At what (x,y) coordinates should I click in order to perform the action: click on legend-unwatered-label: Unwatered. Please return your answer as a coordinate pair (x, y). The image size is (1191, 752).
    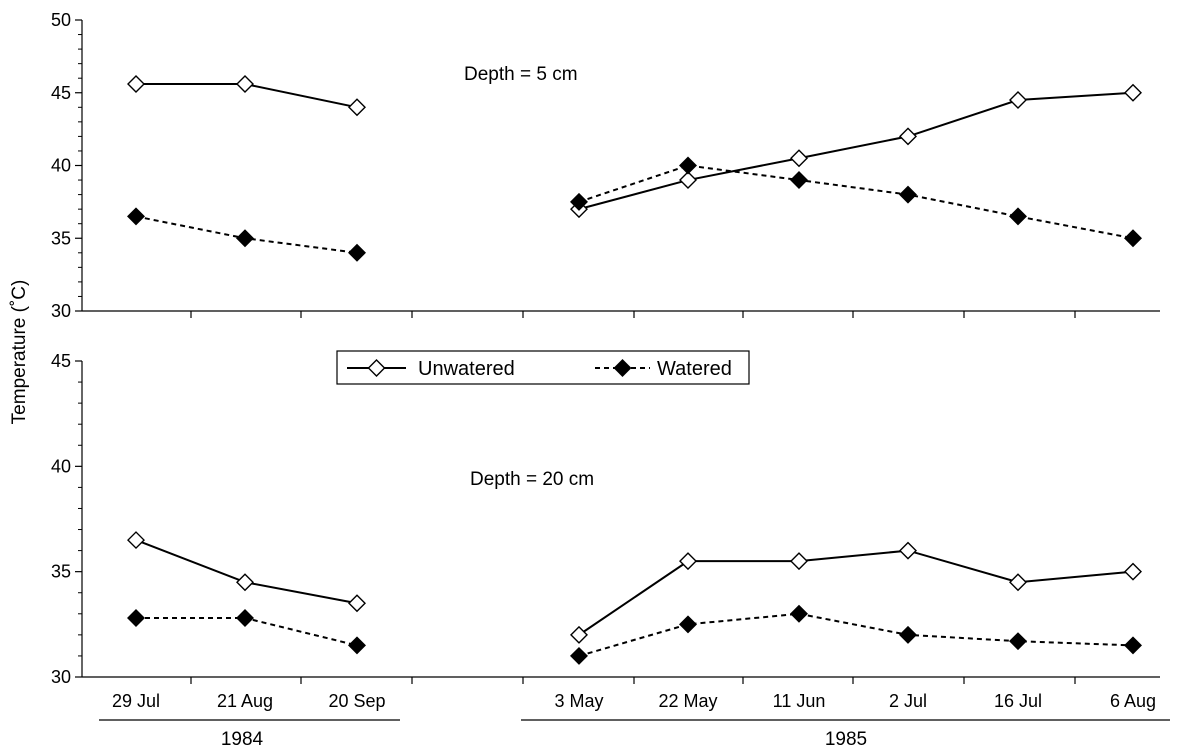
    Looking at the image, I should click on (466, 369).